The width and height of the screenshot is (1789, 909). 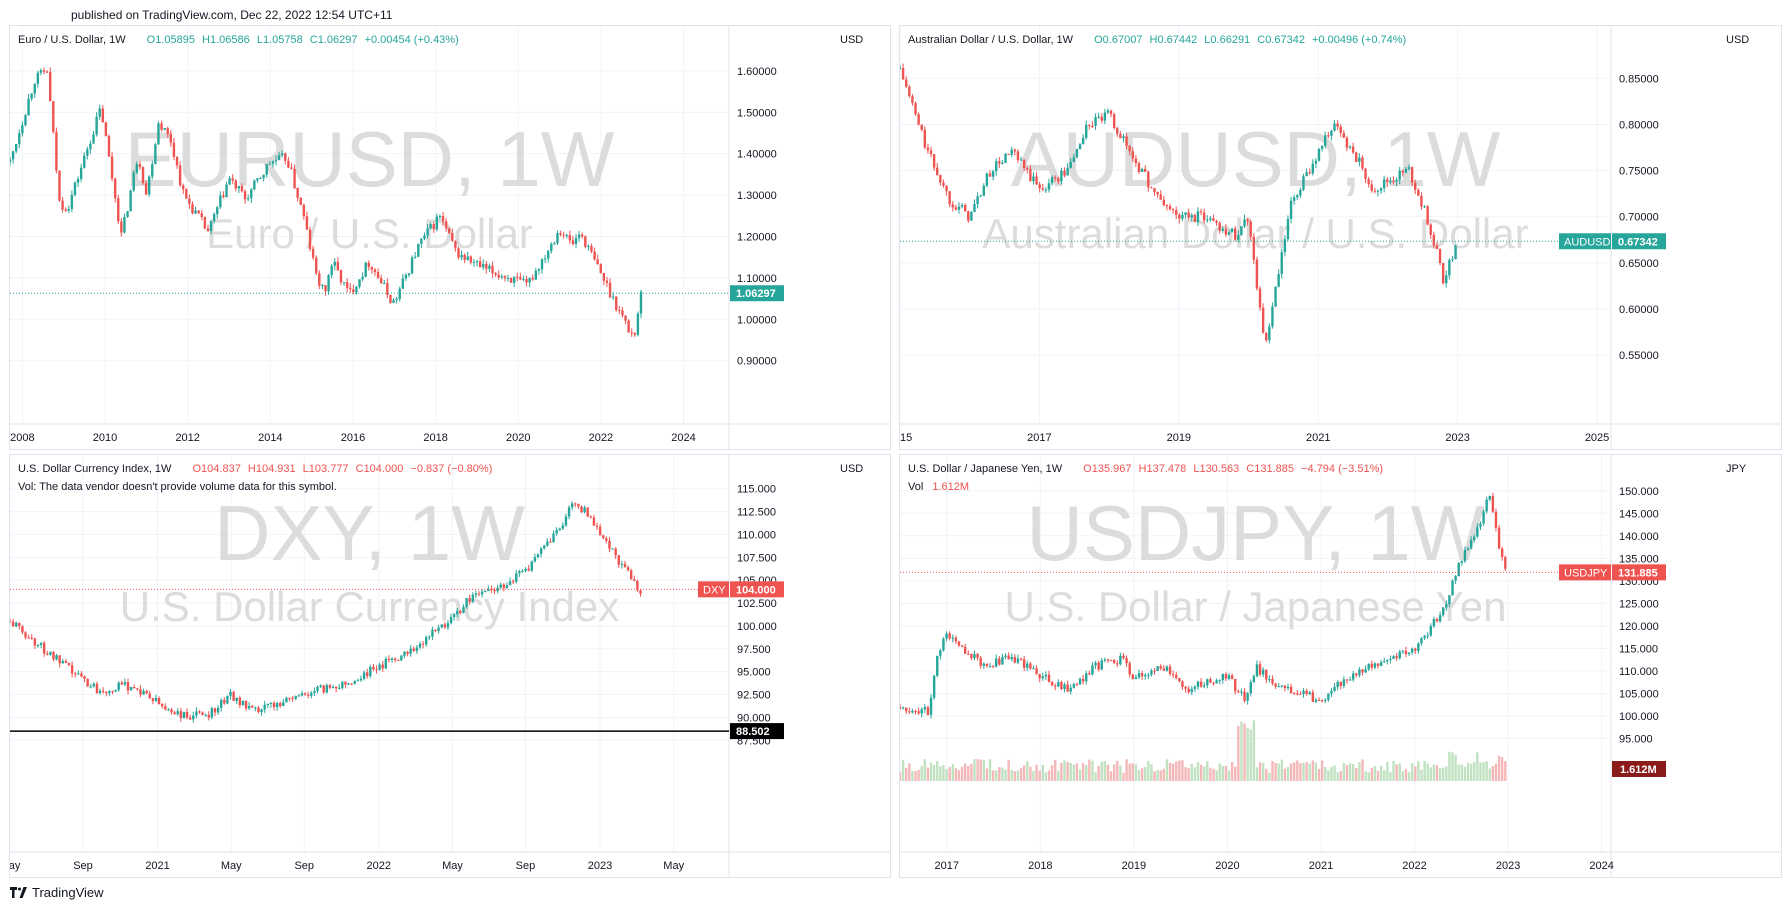 I want to click on dxy-currency: USD, so click(x=852, y=469).